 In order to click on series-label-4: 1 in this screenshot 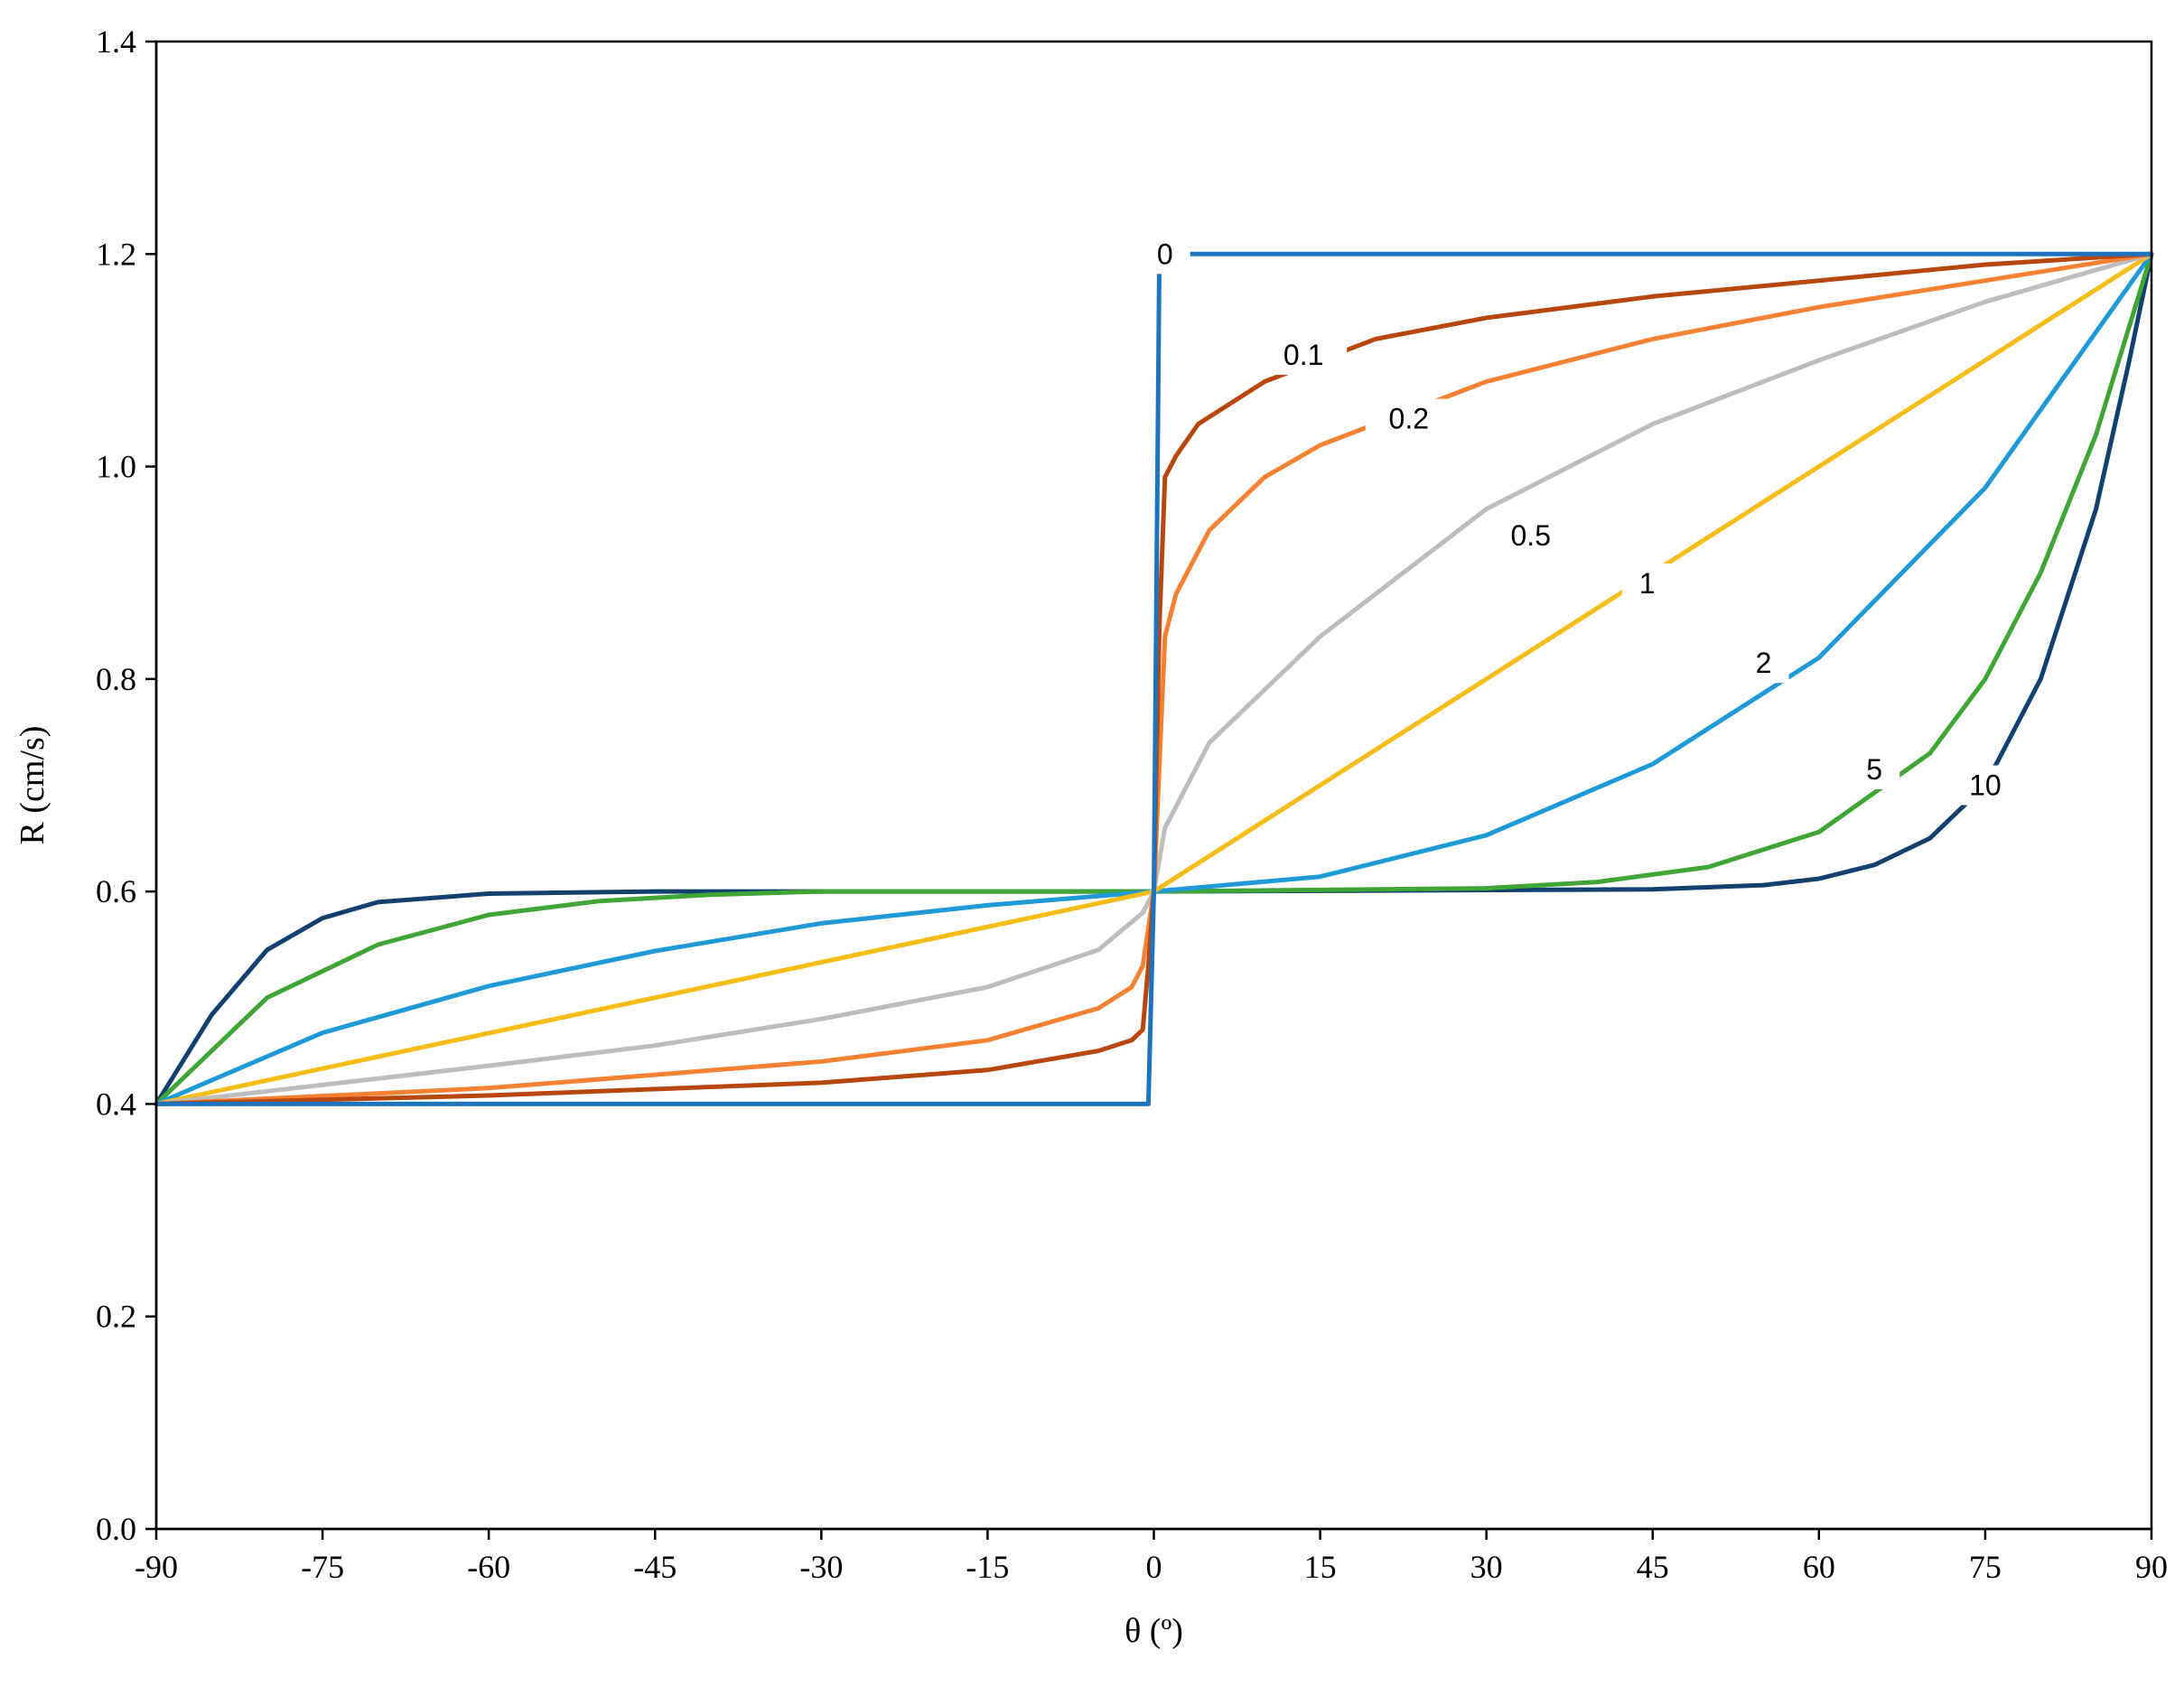, I will do `click(1648, 584)`.